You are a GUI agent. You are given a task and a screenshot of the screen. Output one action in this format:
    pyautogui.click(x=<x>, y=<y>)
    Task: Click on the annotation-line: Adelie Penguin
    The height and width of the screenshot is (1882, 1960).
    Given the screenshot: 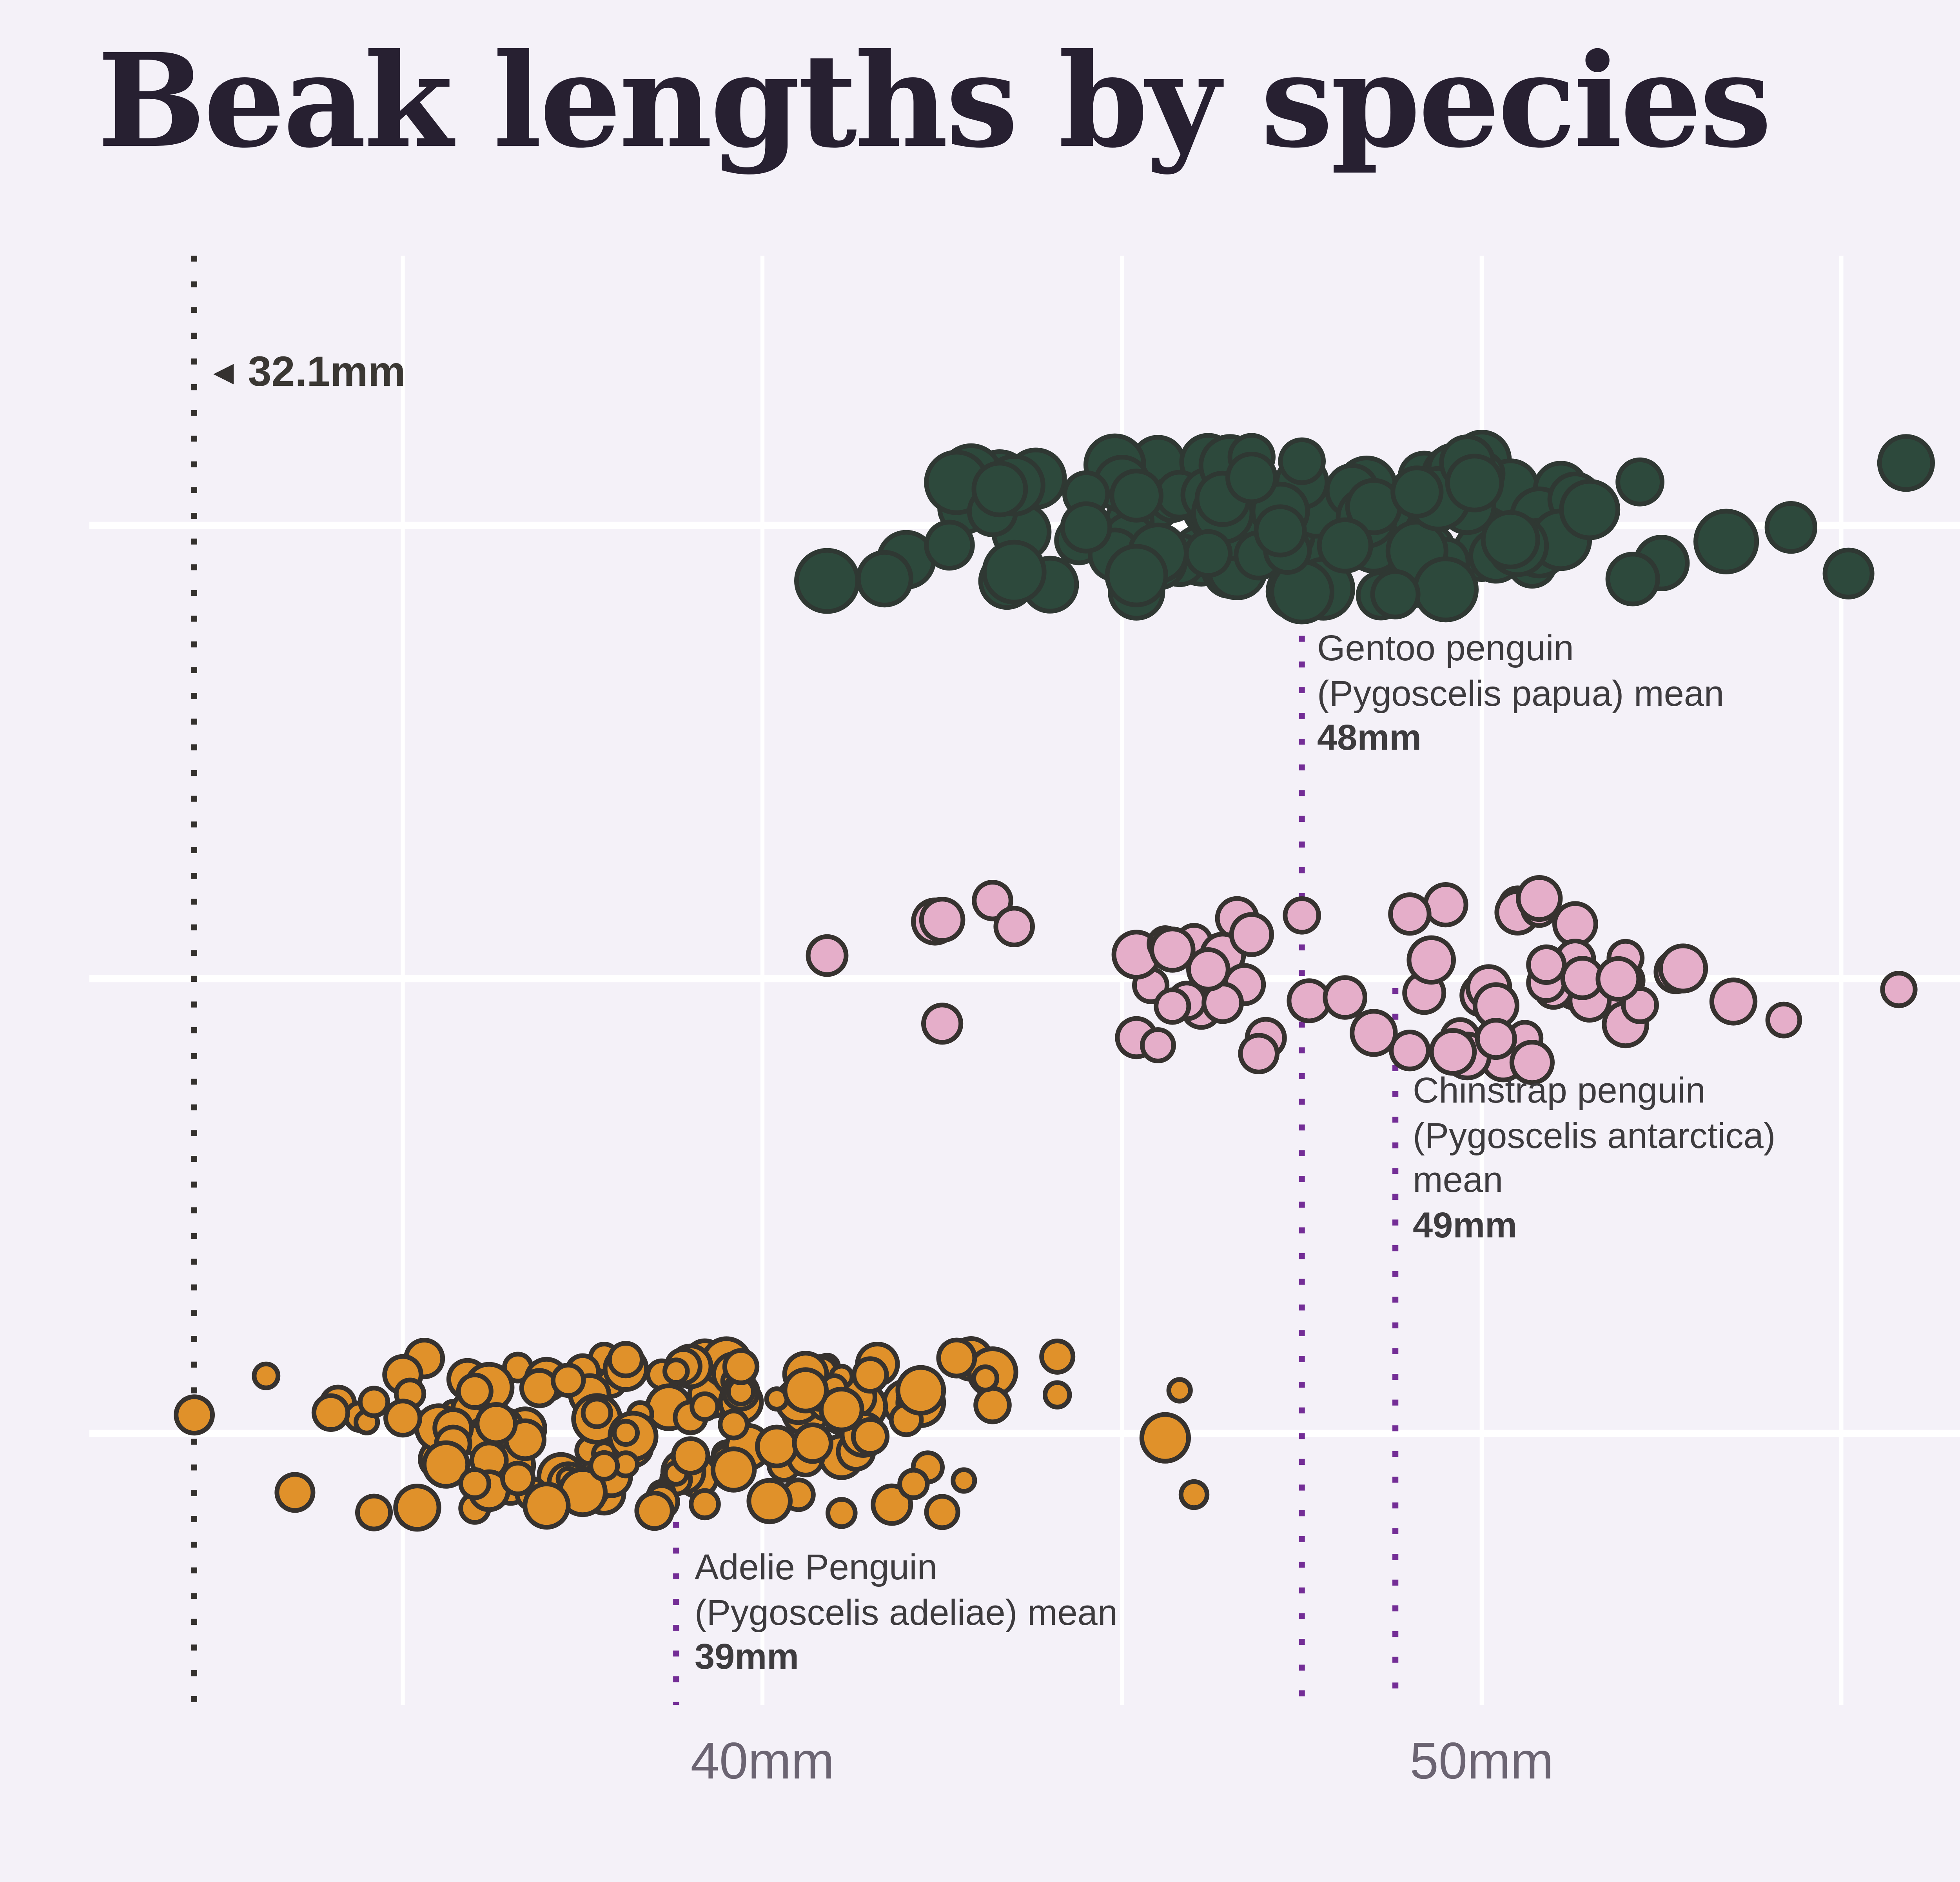 What is the action you would take?
    pyautogui.click(x=816, y=1566)
    